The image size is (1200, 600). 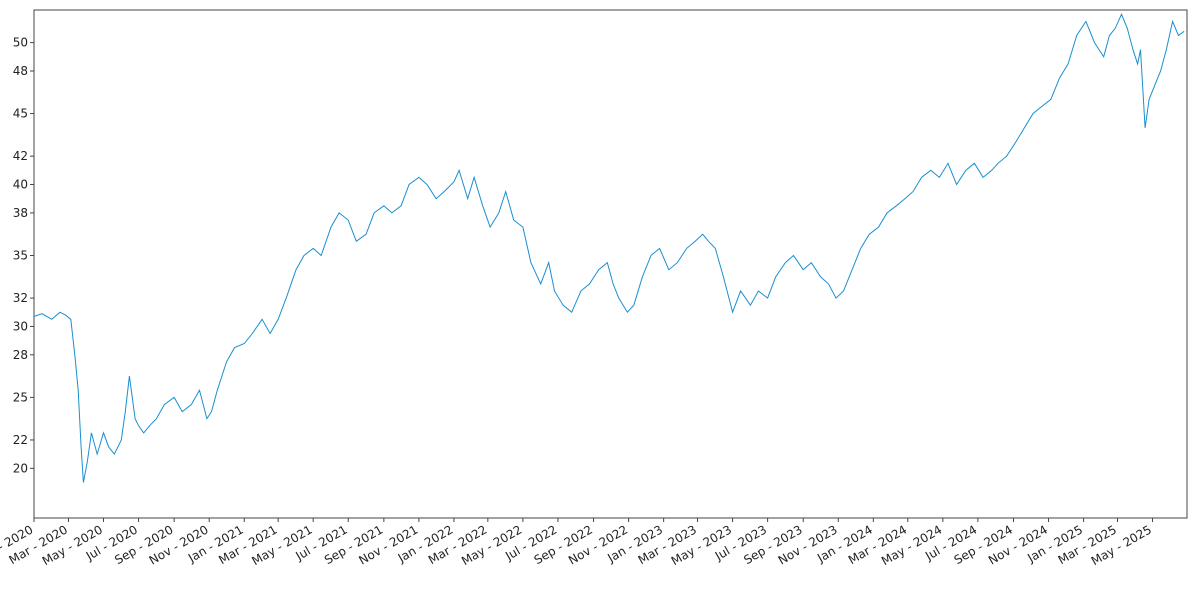 What do you see at coordinates (20, 326) in the screenshot?
I see `y-tick-label: 30` at bounding box center [20, 326].